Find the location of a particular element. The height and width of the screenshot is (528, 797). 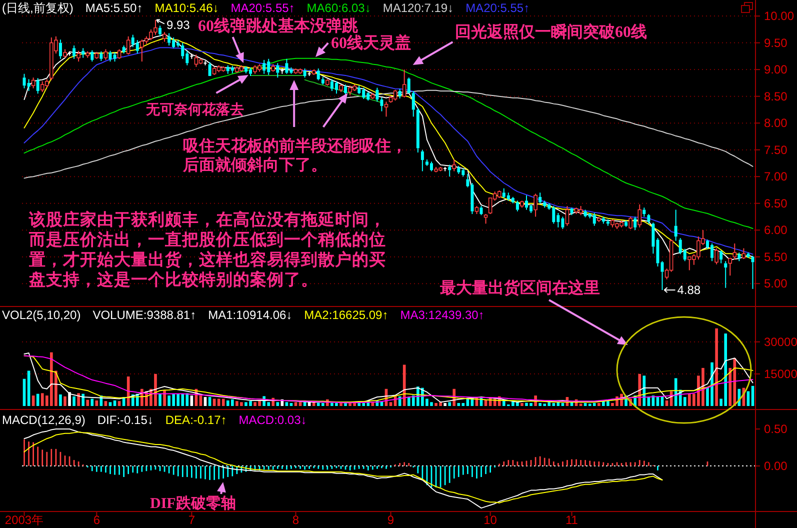

text: MA5:5.50↑ is located at coordinates (114, 8).